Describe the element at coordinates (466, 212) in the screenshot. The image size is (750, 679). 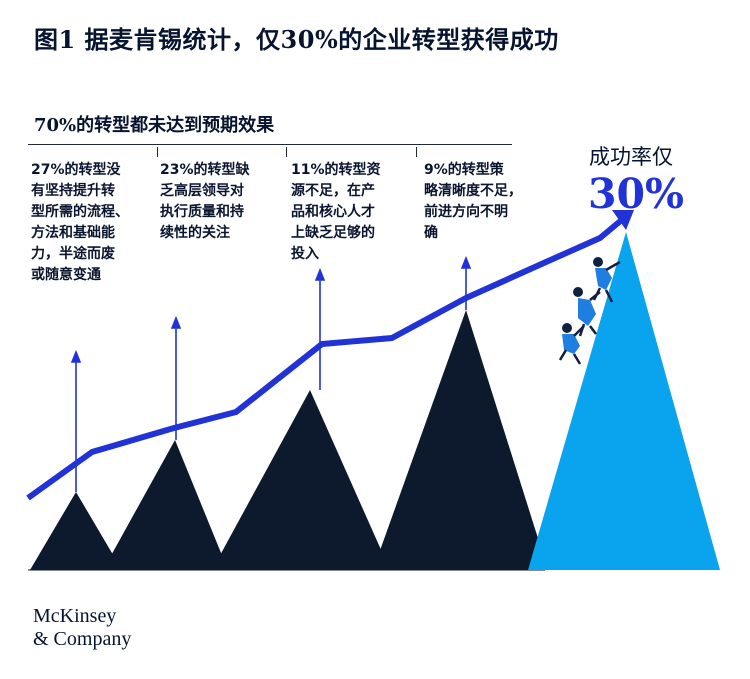
I see `reason-text-line: 前进方向不明` at that location.